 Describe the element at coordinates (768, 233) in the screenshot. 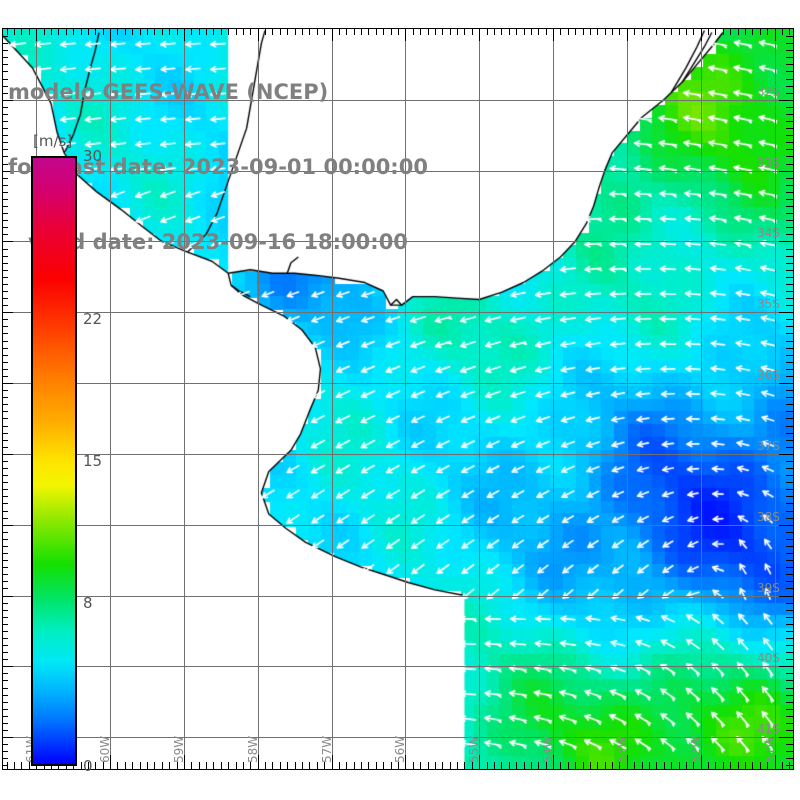

I see `lat-label-34S: 34S` at that location.